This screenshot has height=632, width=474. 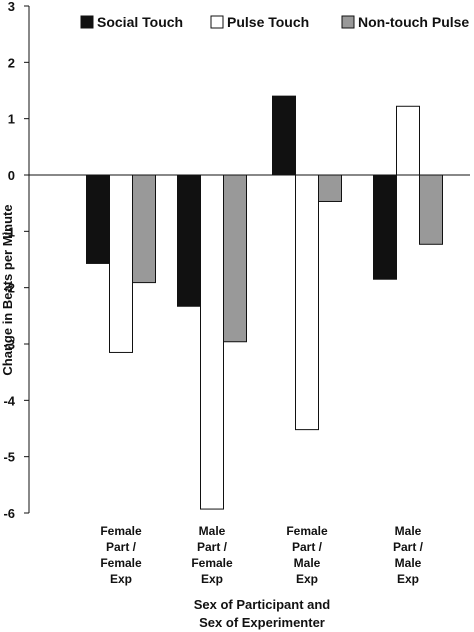 I want to click on legend-swatch-pulse-touch, so click(x=217, y=22).